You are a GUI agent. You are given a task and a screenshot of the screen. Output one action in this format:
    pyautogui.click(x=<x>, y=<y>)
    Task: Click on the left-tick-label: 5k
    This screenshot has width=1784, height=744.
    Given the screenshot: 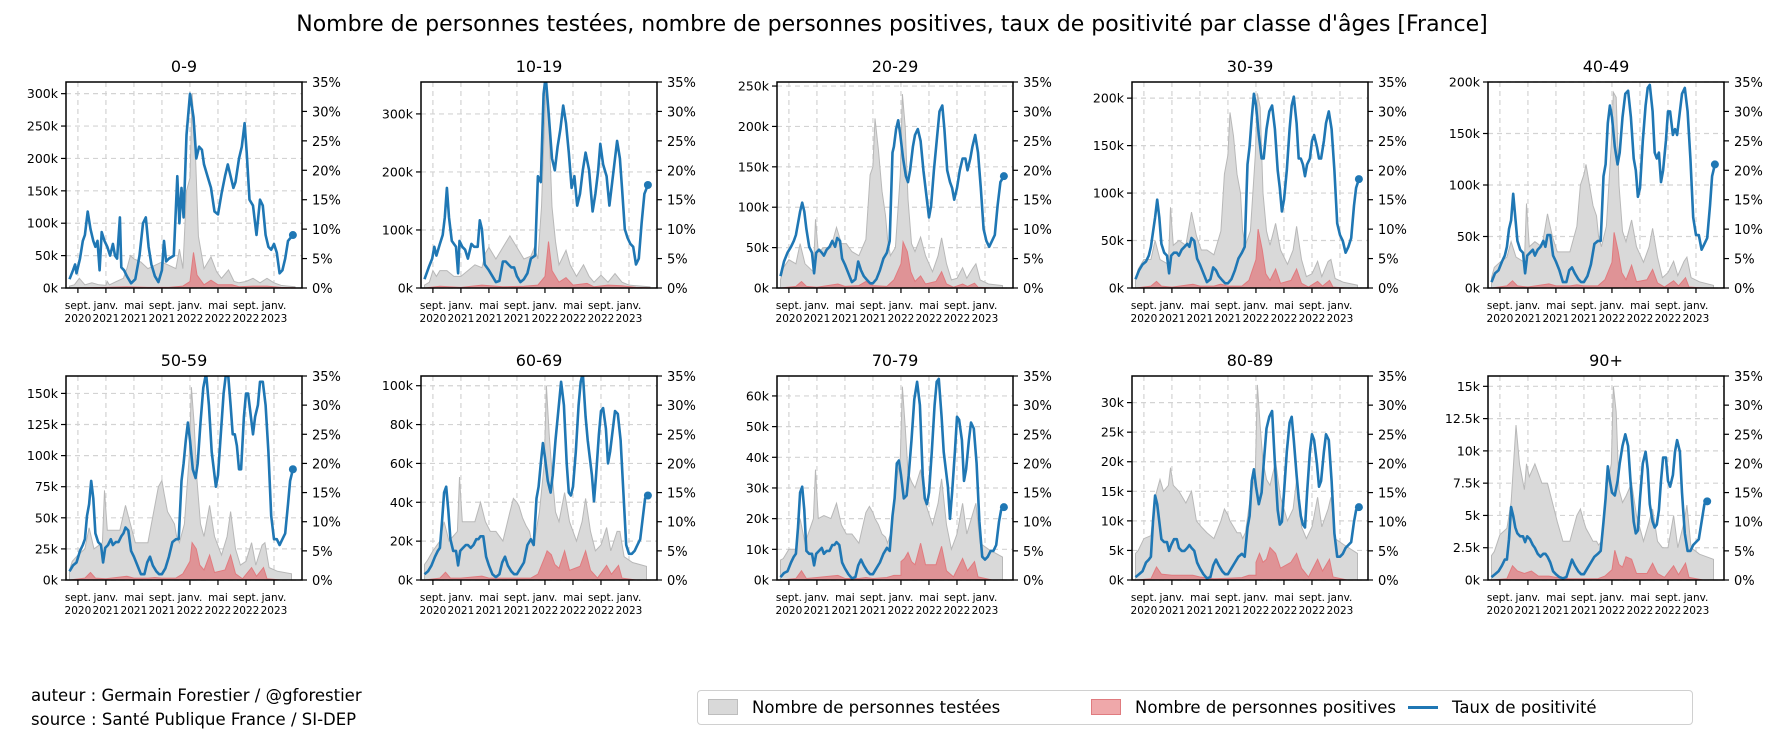 What is the action you would take?
    pyautogui.click(x=1473, y=515)
    